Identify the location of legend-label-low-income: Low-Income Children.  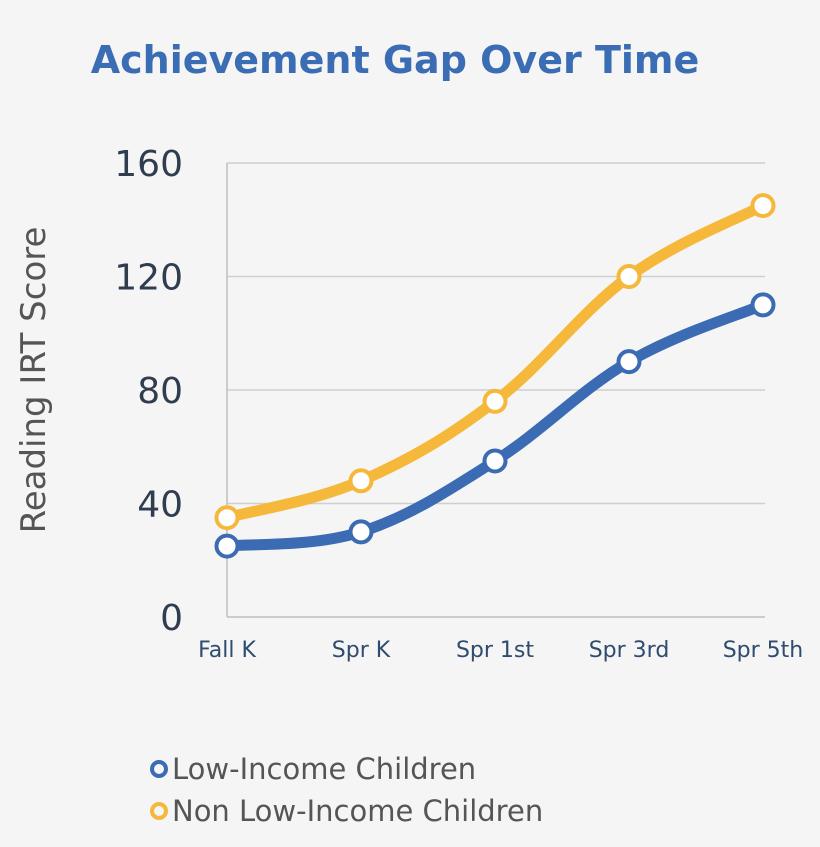
(324, 769).